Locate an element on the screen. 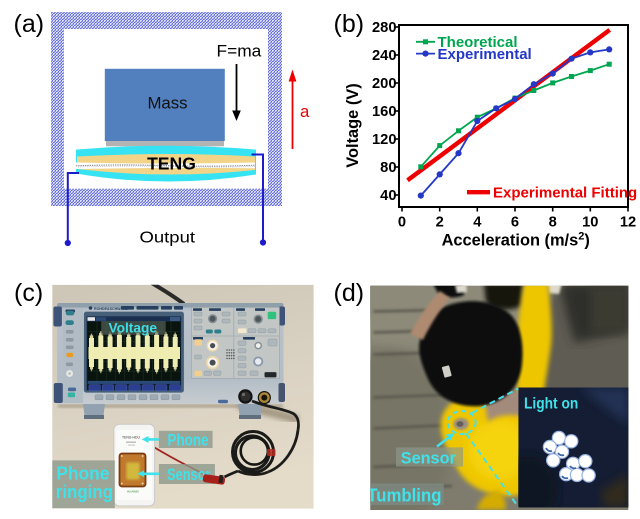 The width and height of the screenshot is (640, 519). svg-text: 8 is located at coordinates (553, 223).